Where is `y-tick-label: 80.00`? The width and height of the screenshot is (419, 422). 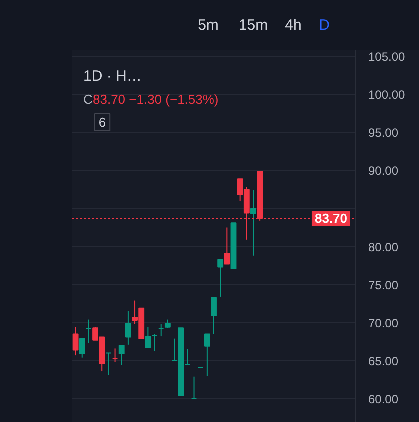 y-tick-label: 80.00 is located at coordinates (383, 247).